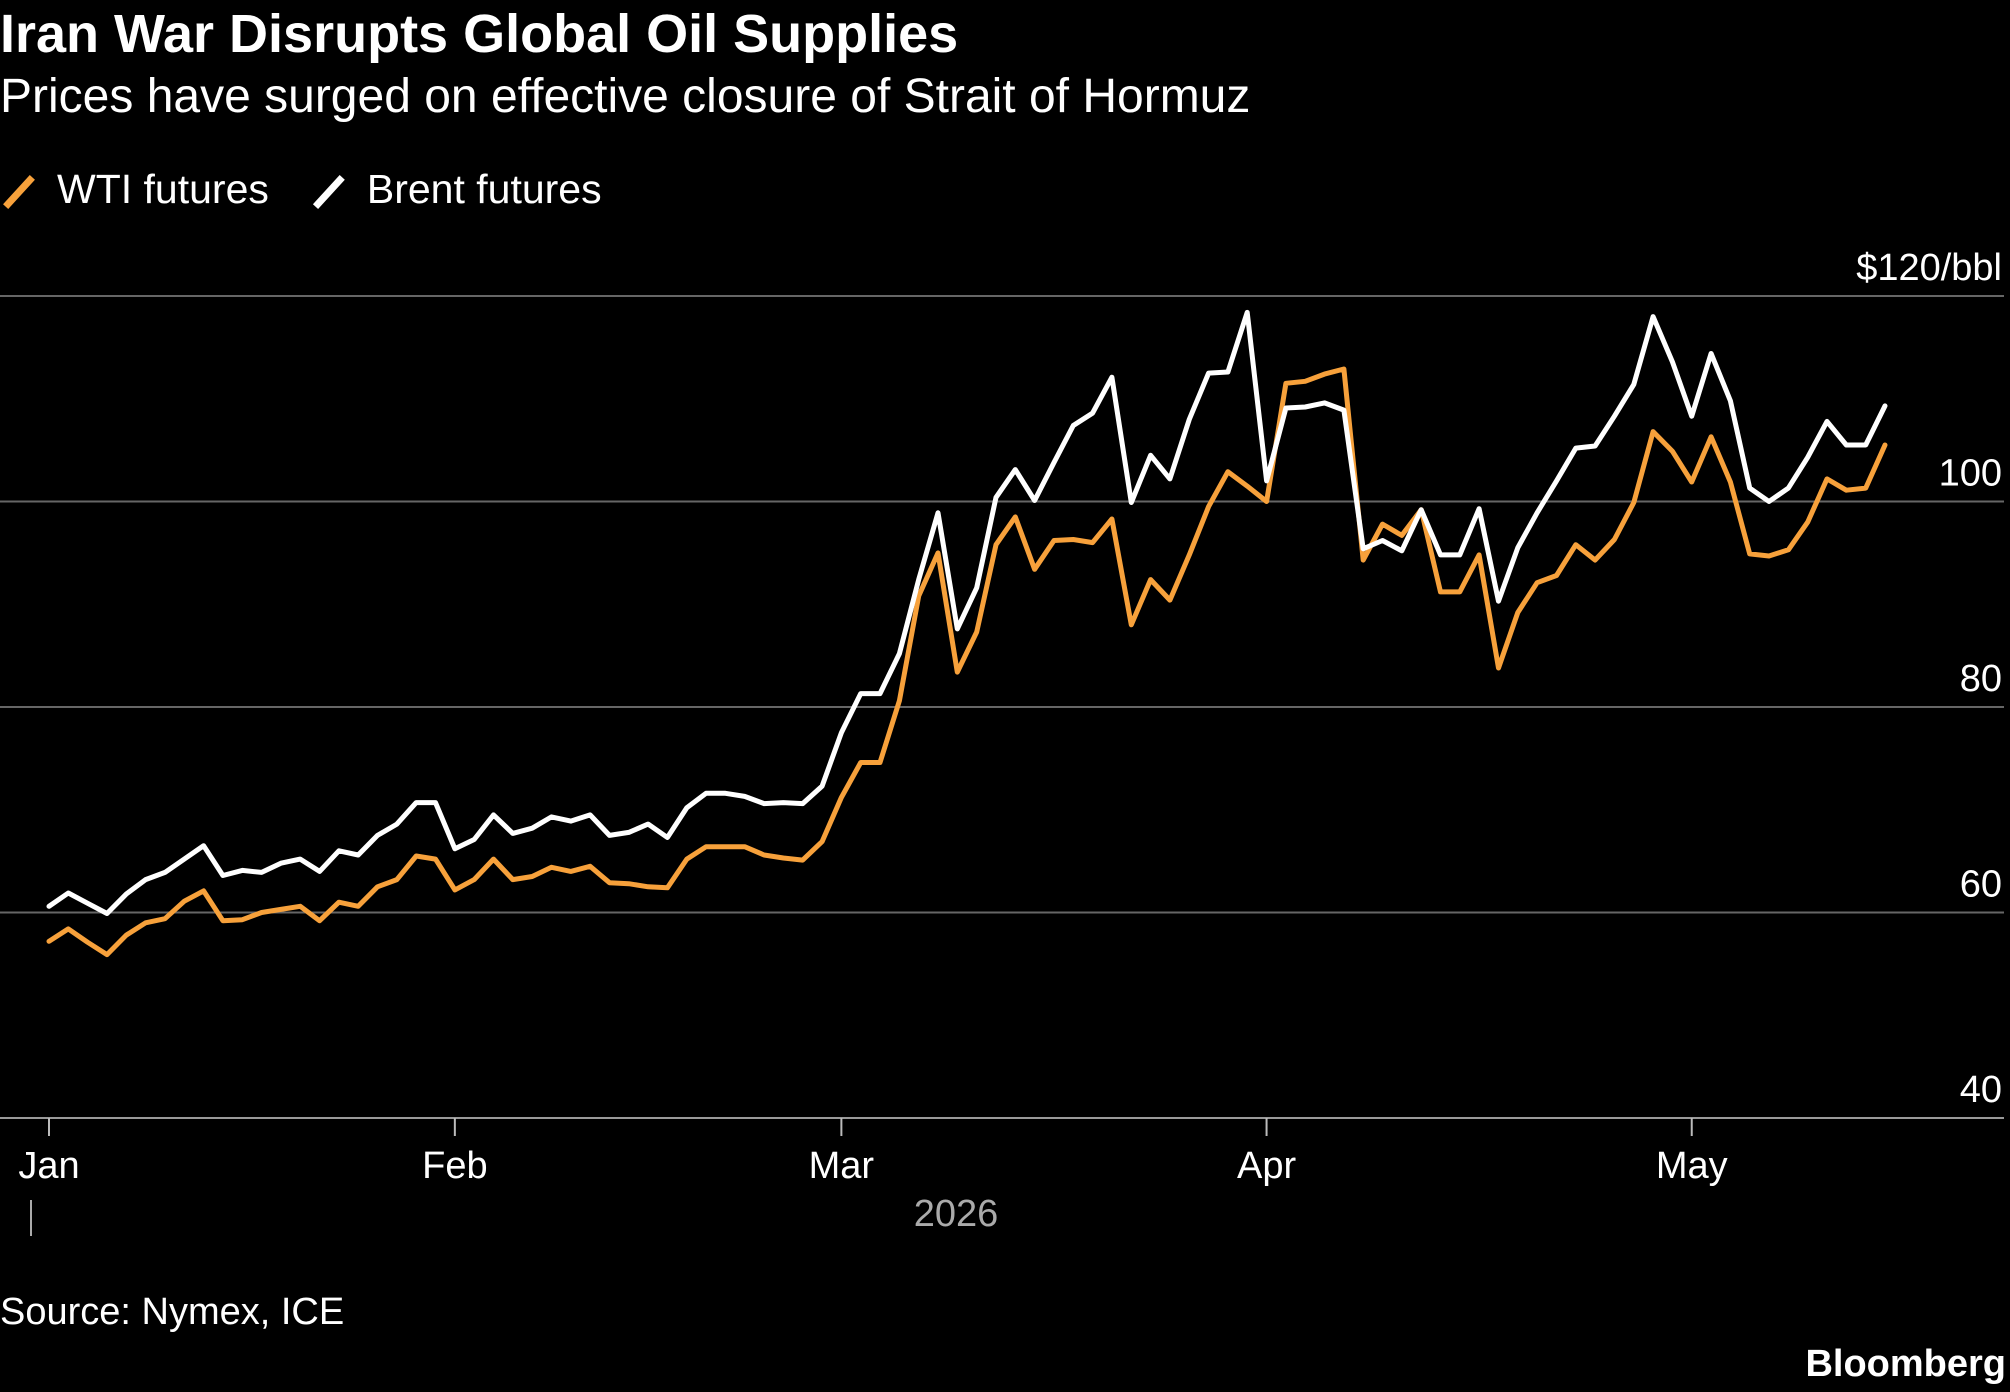  I want to click on x-tick-label: May, so click(1692, 1166).